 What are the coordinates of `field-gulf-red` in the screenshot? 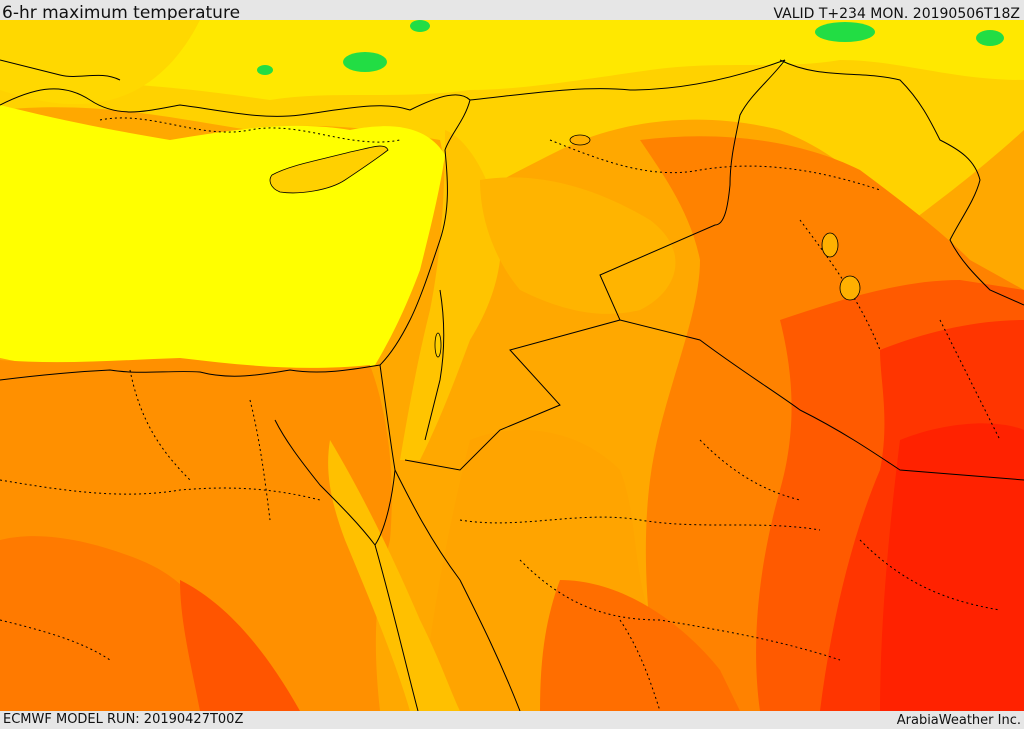 It's located at (952, 567).